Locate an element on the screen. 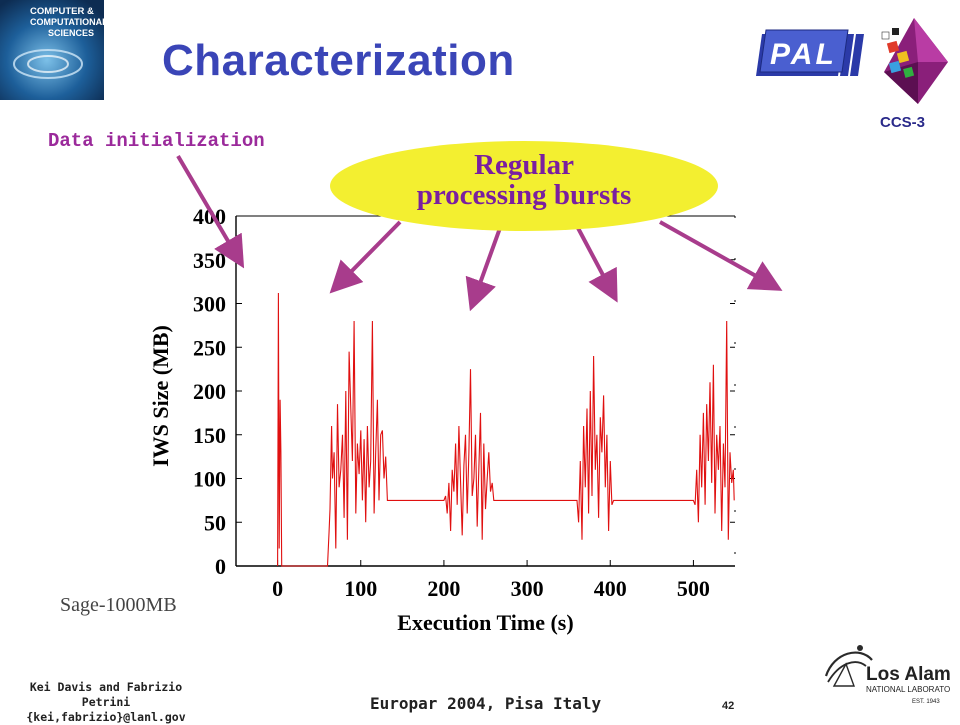 The width and height of the screenshot is (960, 725). regular-bursts-label: Regular processing bursts is located at coordinates (524, 180).